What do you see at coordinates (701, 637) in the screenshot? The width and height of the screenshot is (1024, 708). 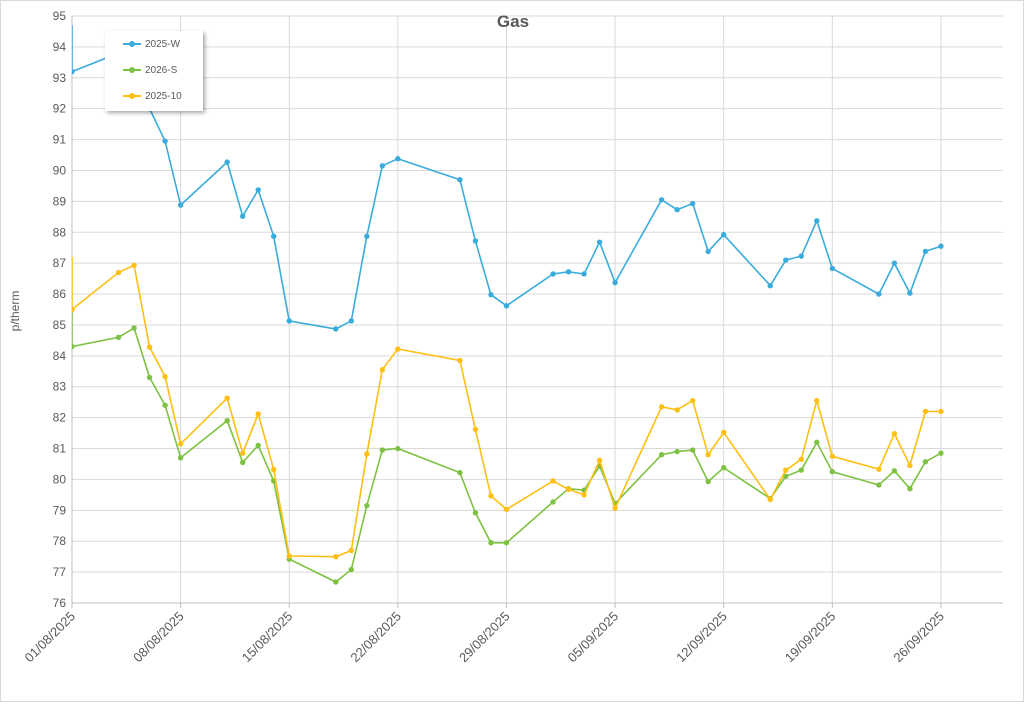 I see `x-tick-label: 12/09/2025` at bounding box center [701, 637].